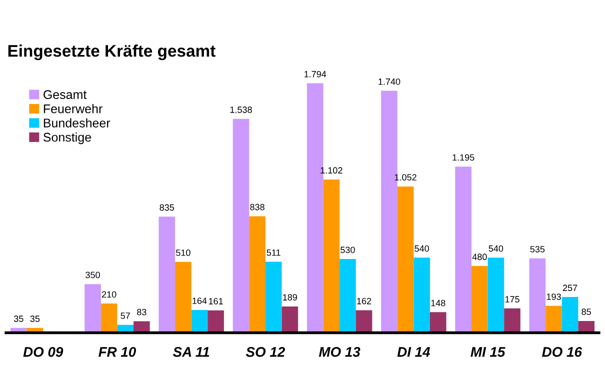  What do you see at coordinates (257, 207) in the screenshot?
I see `data-label: 838` at bounding box center [257, 207].